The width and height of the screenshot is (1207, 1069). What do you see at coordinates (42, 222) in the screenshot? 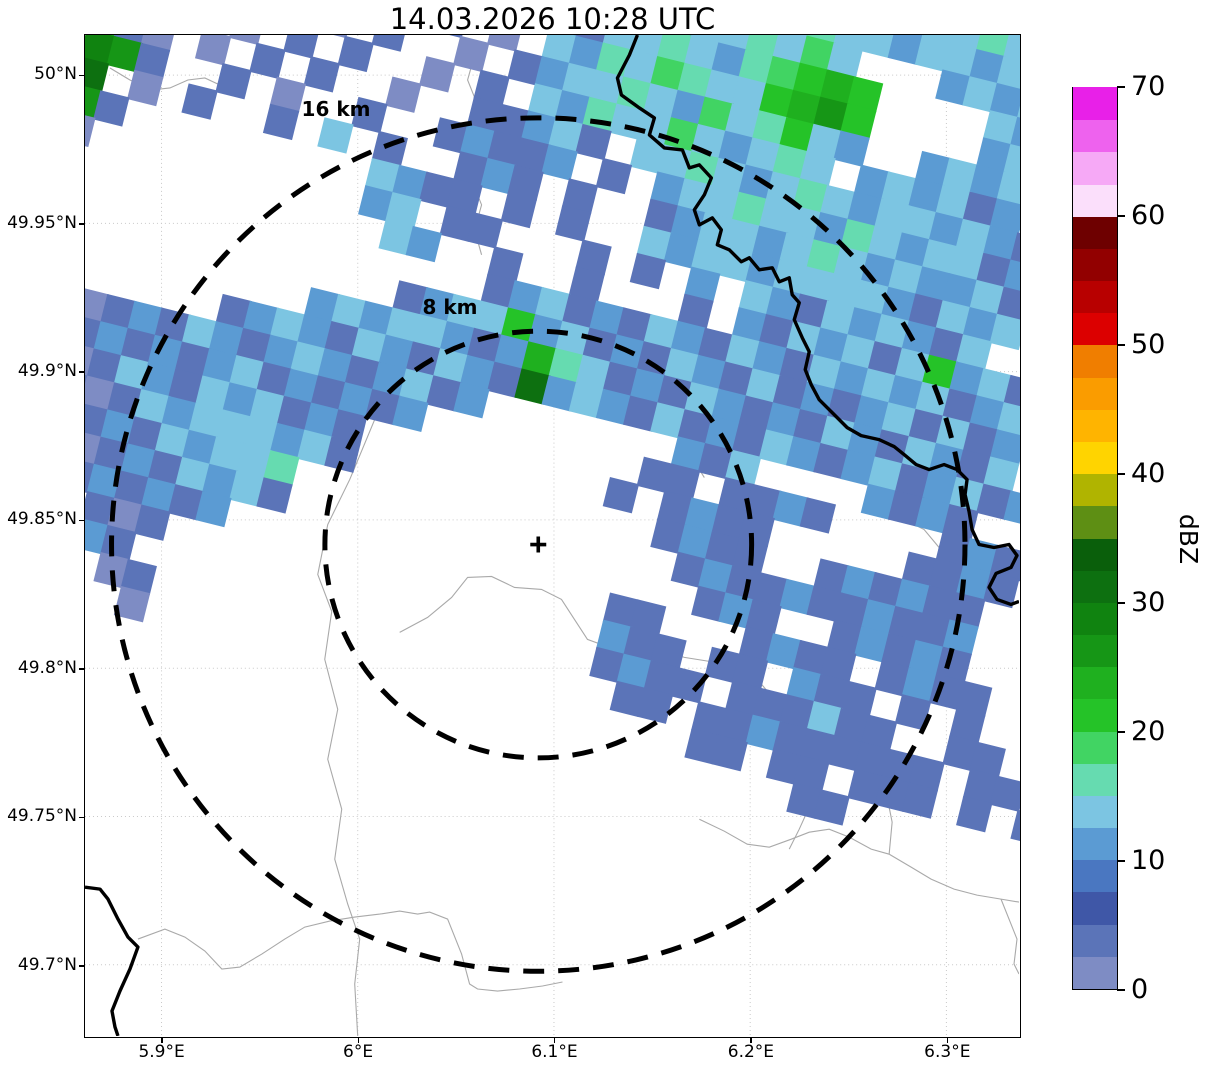
I see `y-tick-label: 49.95°N` at bounding box center [42, 222].